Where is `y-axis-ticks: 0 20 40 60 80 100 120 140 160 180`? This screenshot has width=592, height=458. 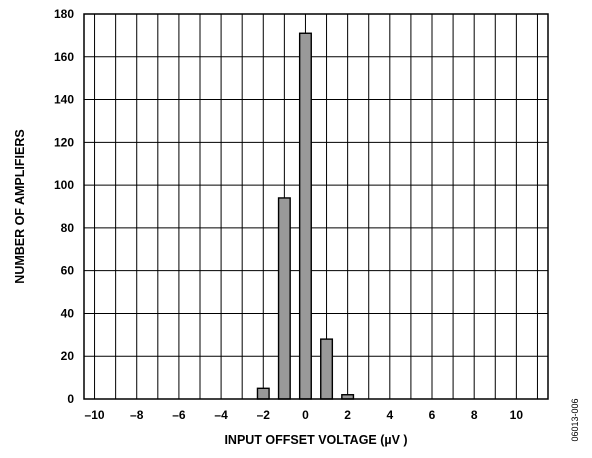 y-axis-ticks: 0 20 40 60 80 100 120 140 160 180 is located at coordinates (64, 206).